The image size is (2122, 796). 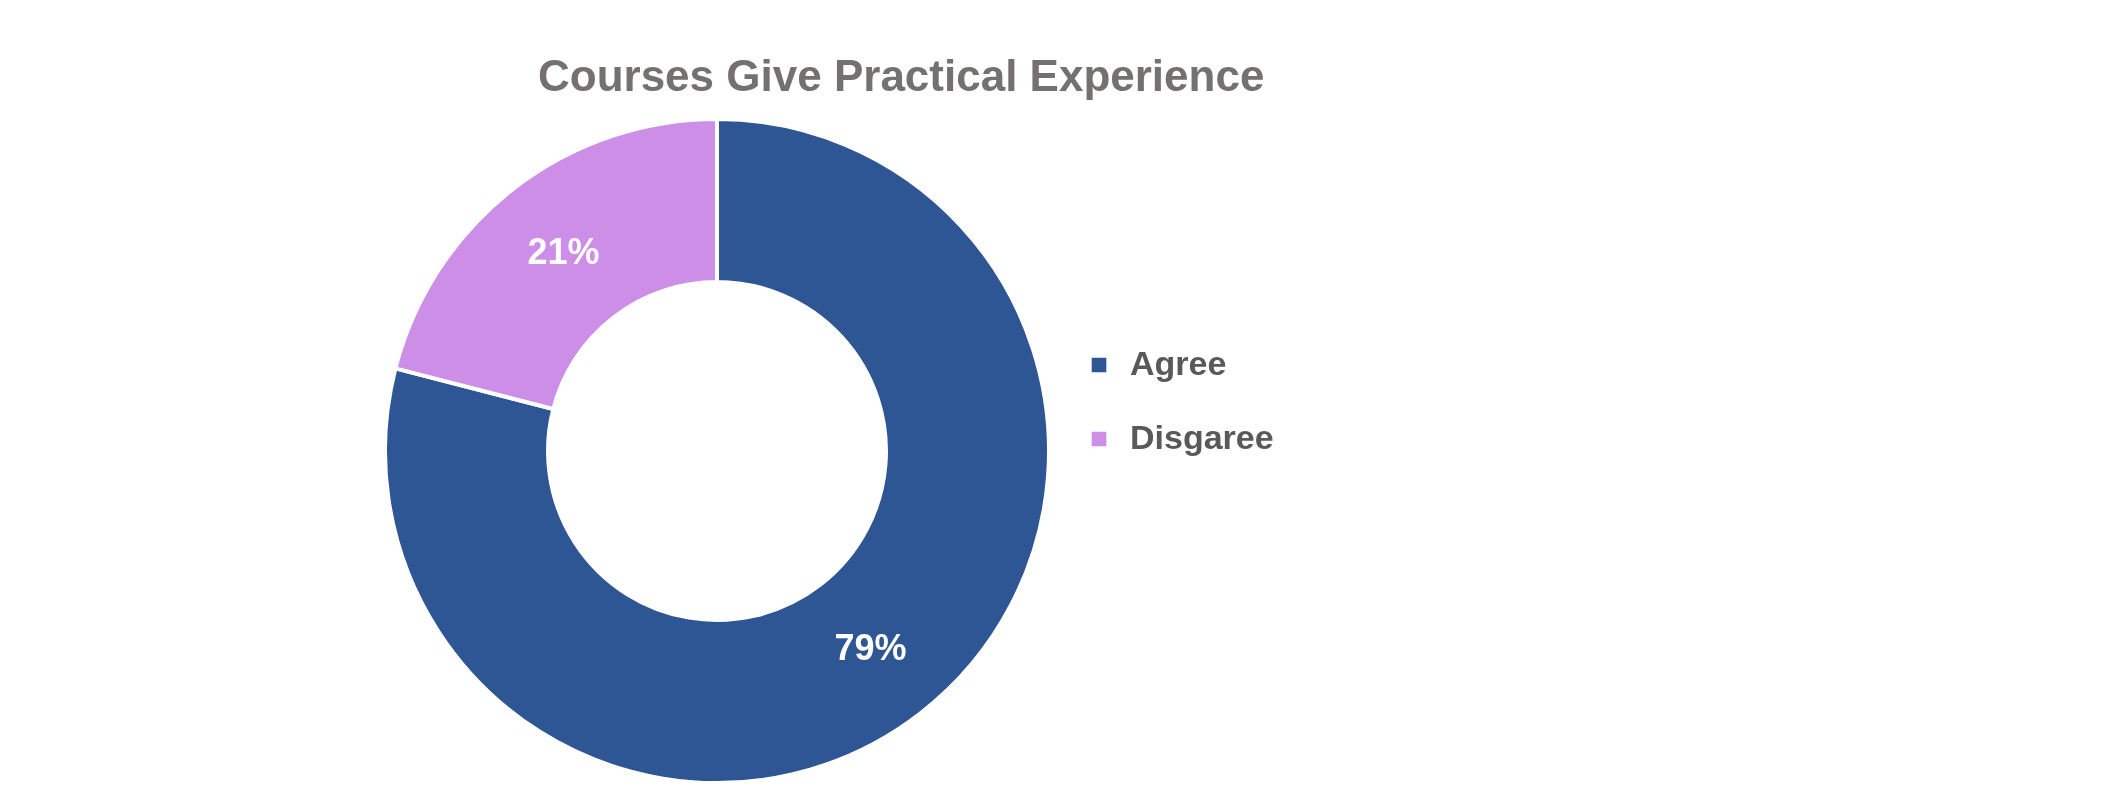 I want to click on chart-title: Courses Give Practical Experience, so click(x=901, y=75).